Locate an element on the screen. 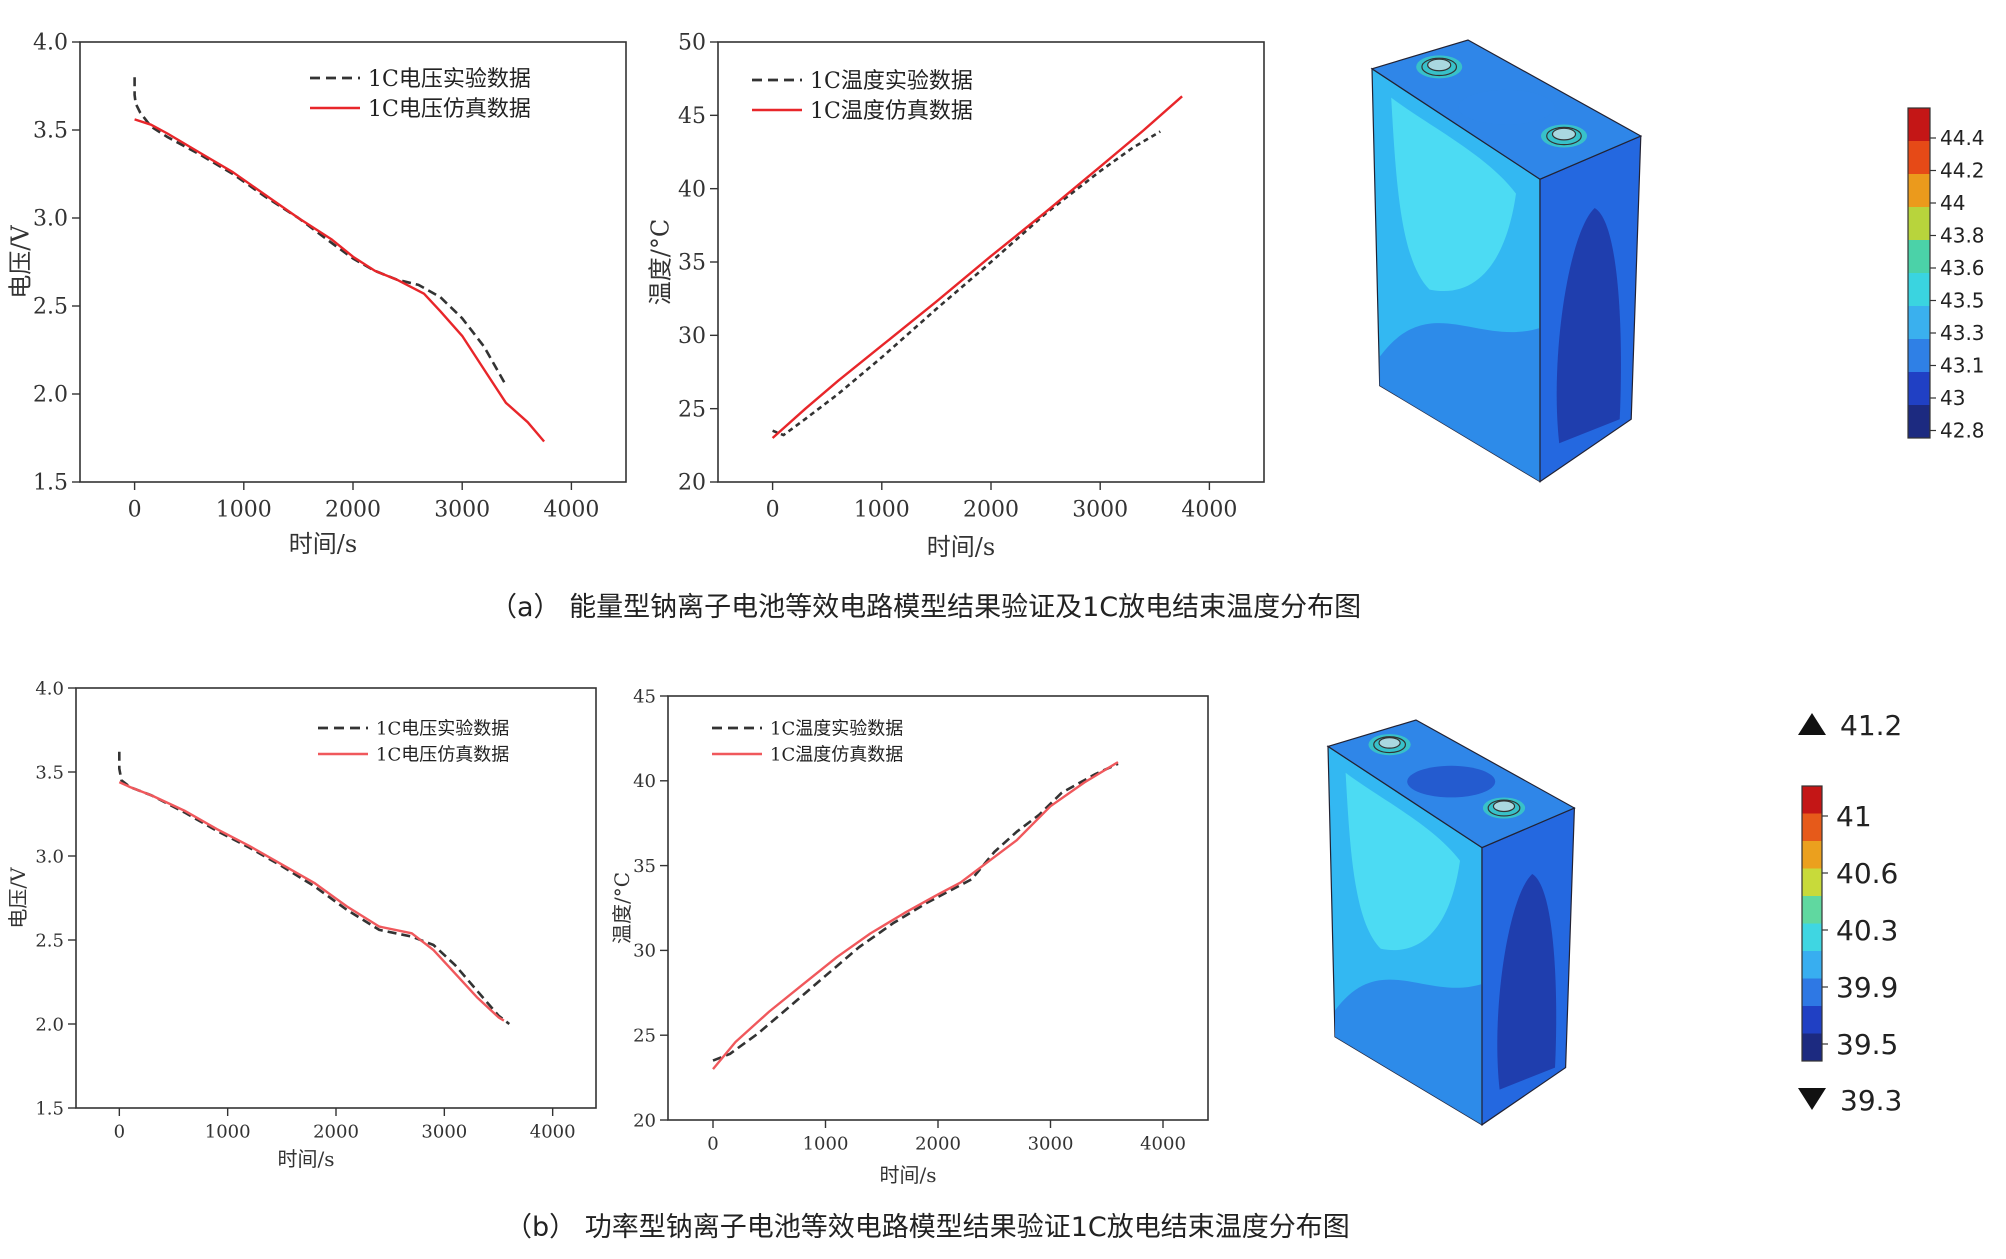 This screenshot has height=1259, width=2006. colorbar-a-label: 43.6 is located at coordinates (1962, 268).